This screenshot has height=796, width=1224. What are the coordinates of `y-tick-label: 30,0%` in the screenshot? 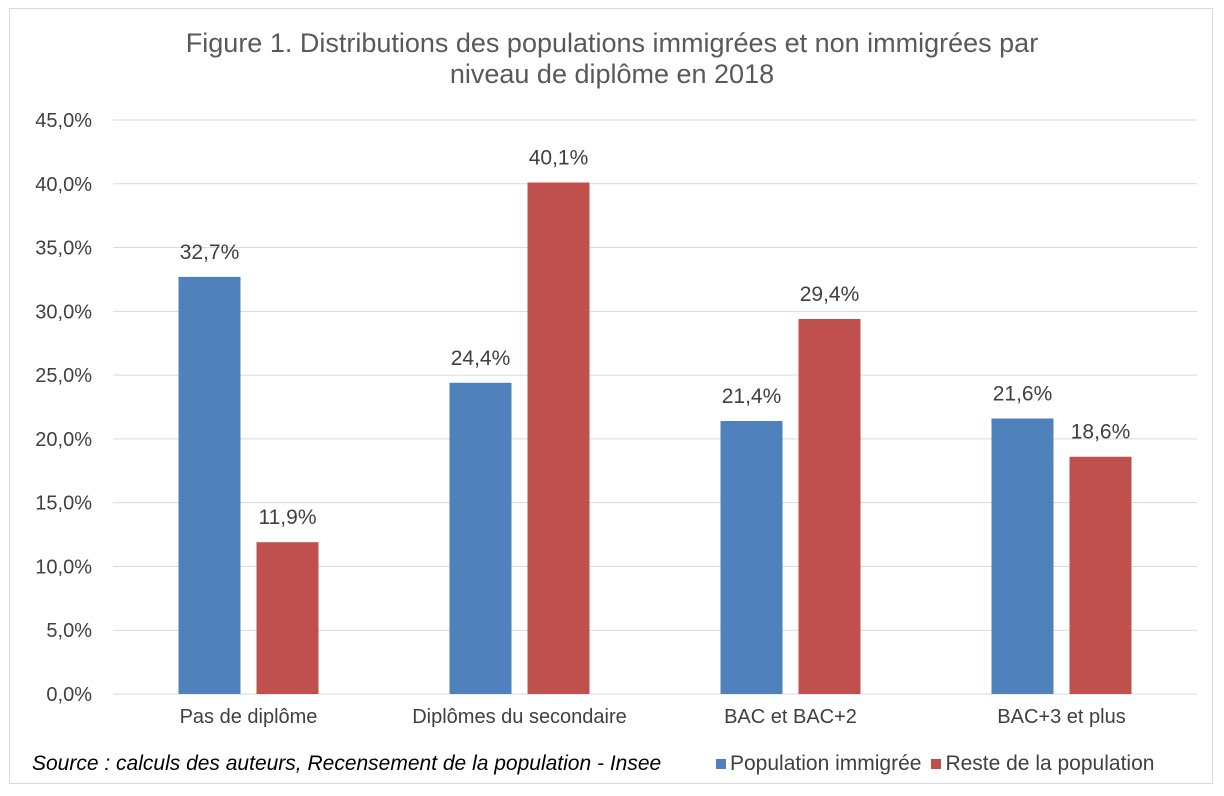 It's located at (63, 312).